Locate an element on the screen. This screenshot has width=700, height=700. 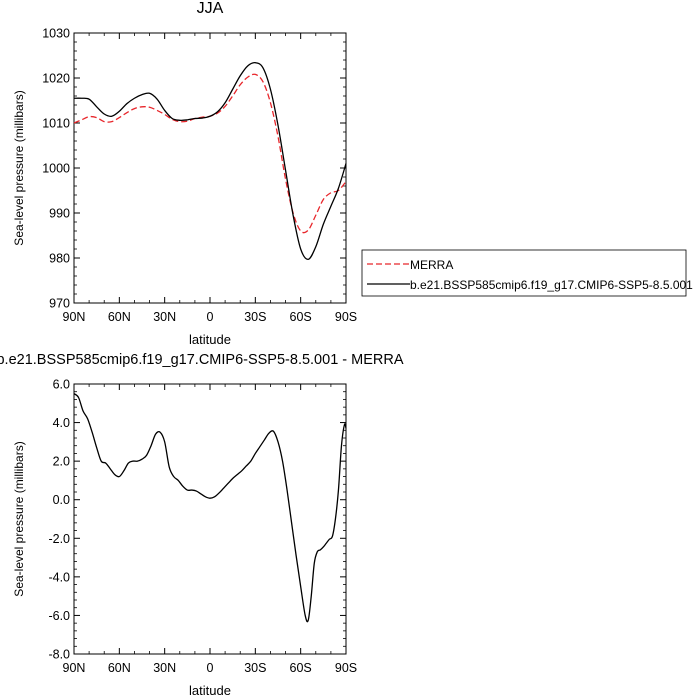
y-tick-label: -6.0 is located at coordinates (59, 616).